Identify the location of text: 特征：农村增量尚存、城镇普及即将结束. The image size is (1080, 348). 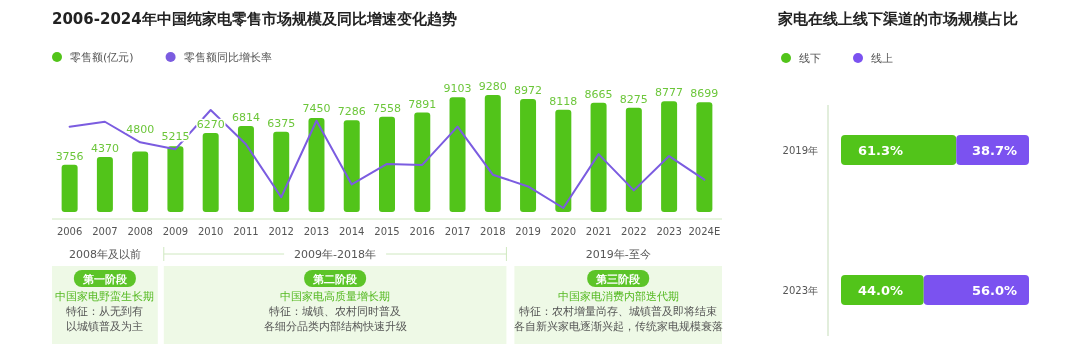
(618, 311).